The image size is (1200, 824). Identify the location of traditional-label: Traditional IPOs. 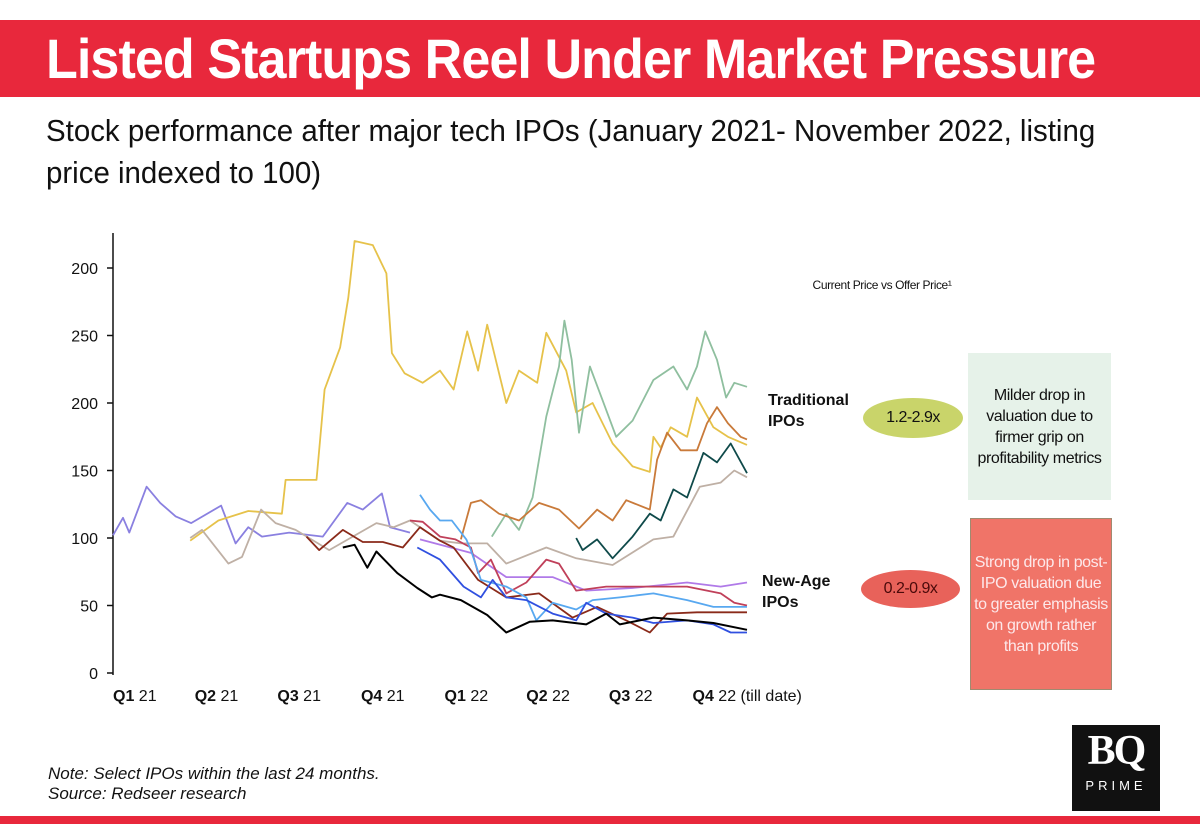
(808, 411).